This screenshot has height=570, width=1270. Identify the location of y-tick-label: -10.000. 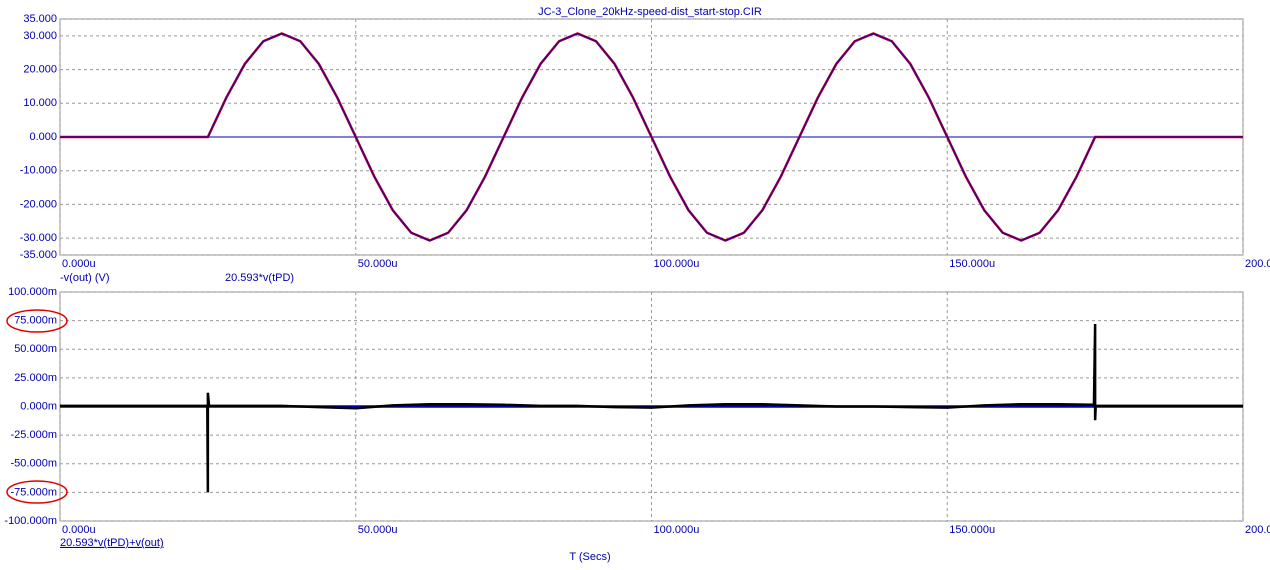
(38, 171).